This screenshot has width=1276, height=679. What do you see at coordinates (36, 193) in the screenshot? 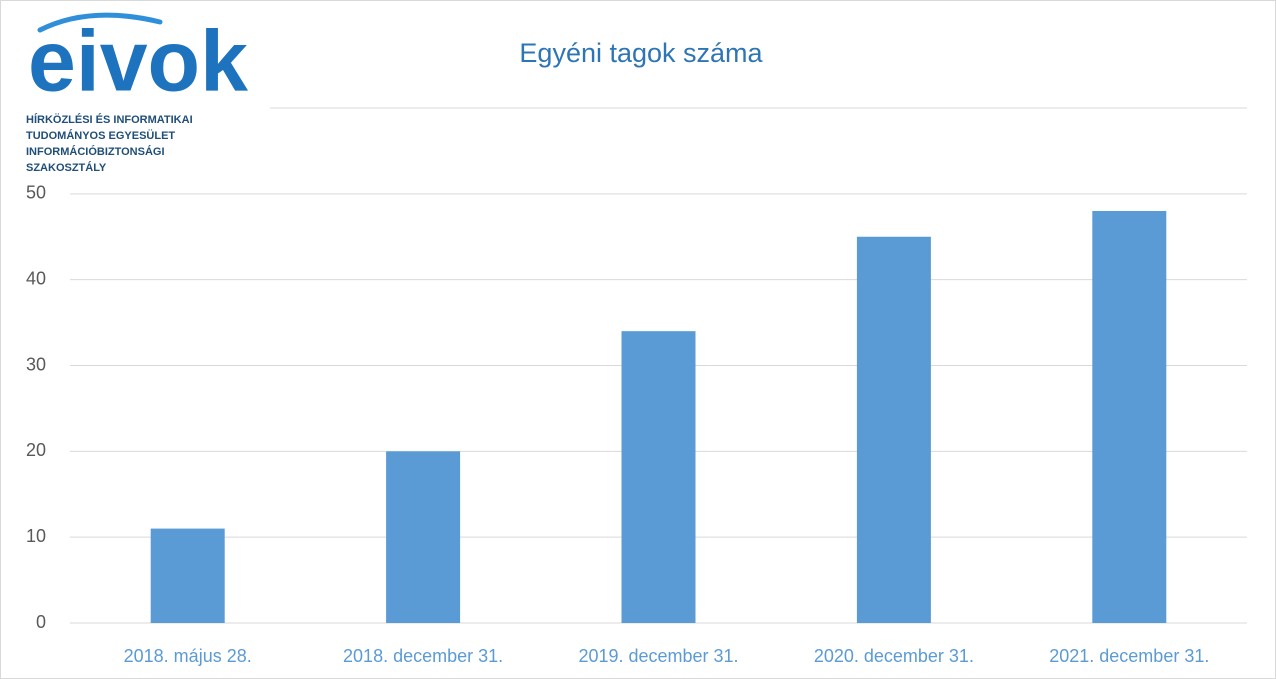
I see `y-tick-label: 50` at bounding box center [36, 193].